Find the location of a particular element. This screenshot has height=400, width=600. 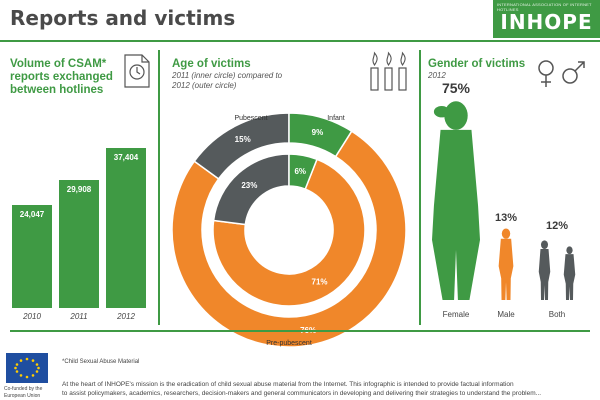

donut-label-inner-infant: 6% is located at coordinates (300, 171).